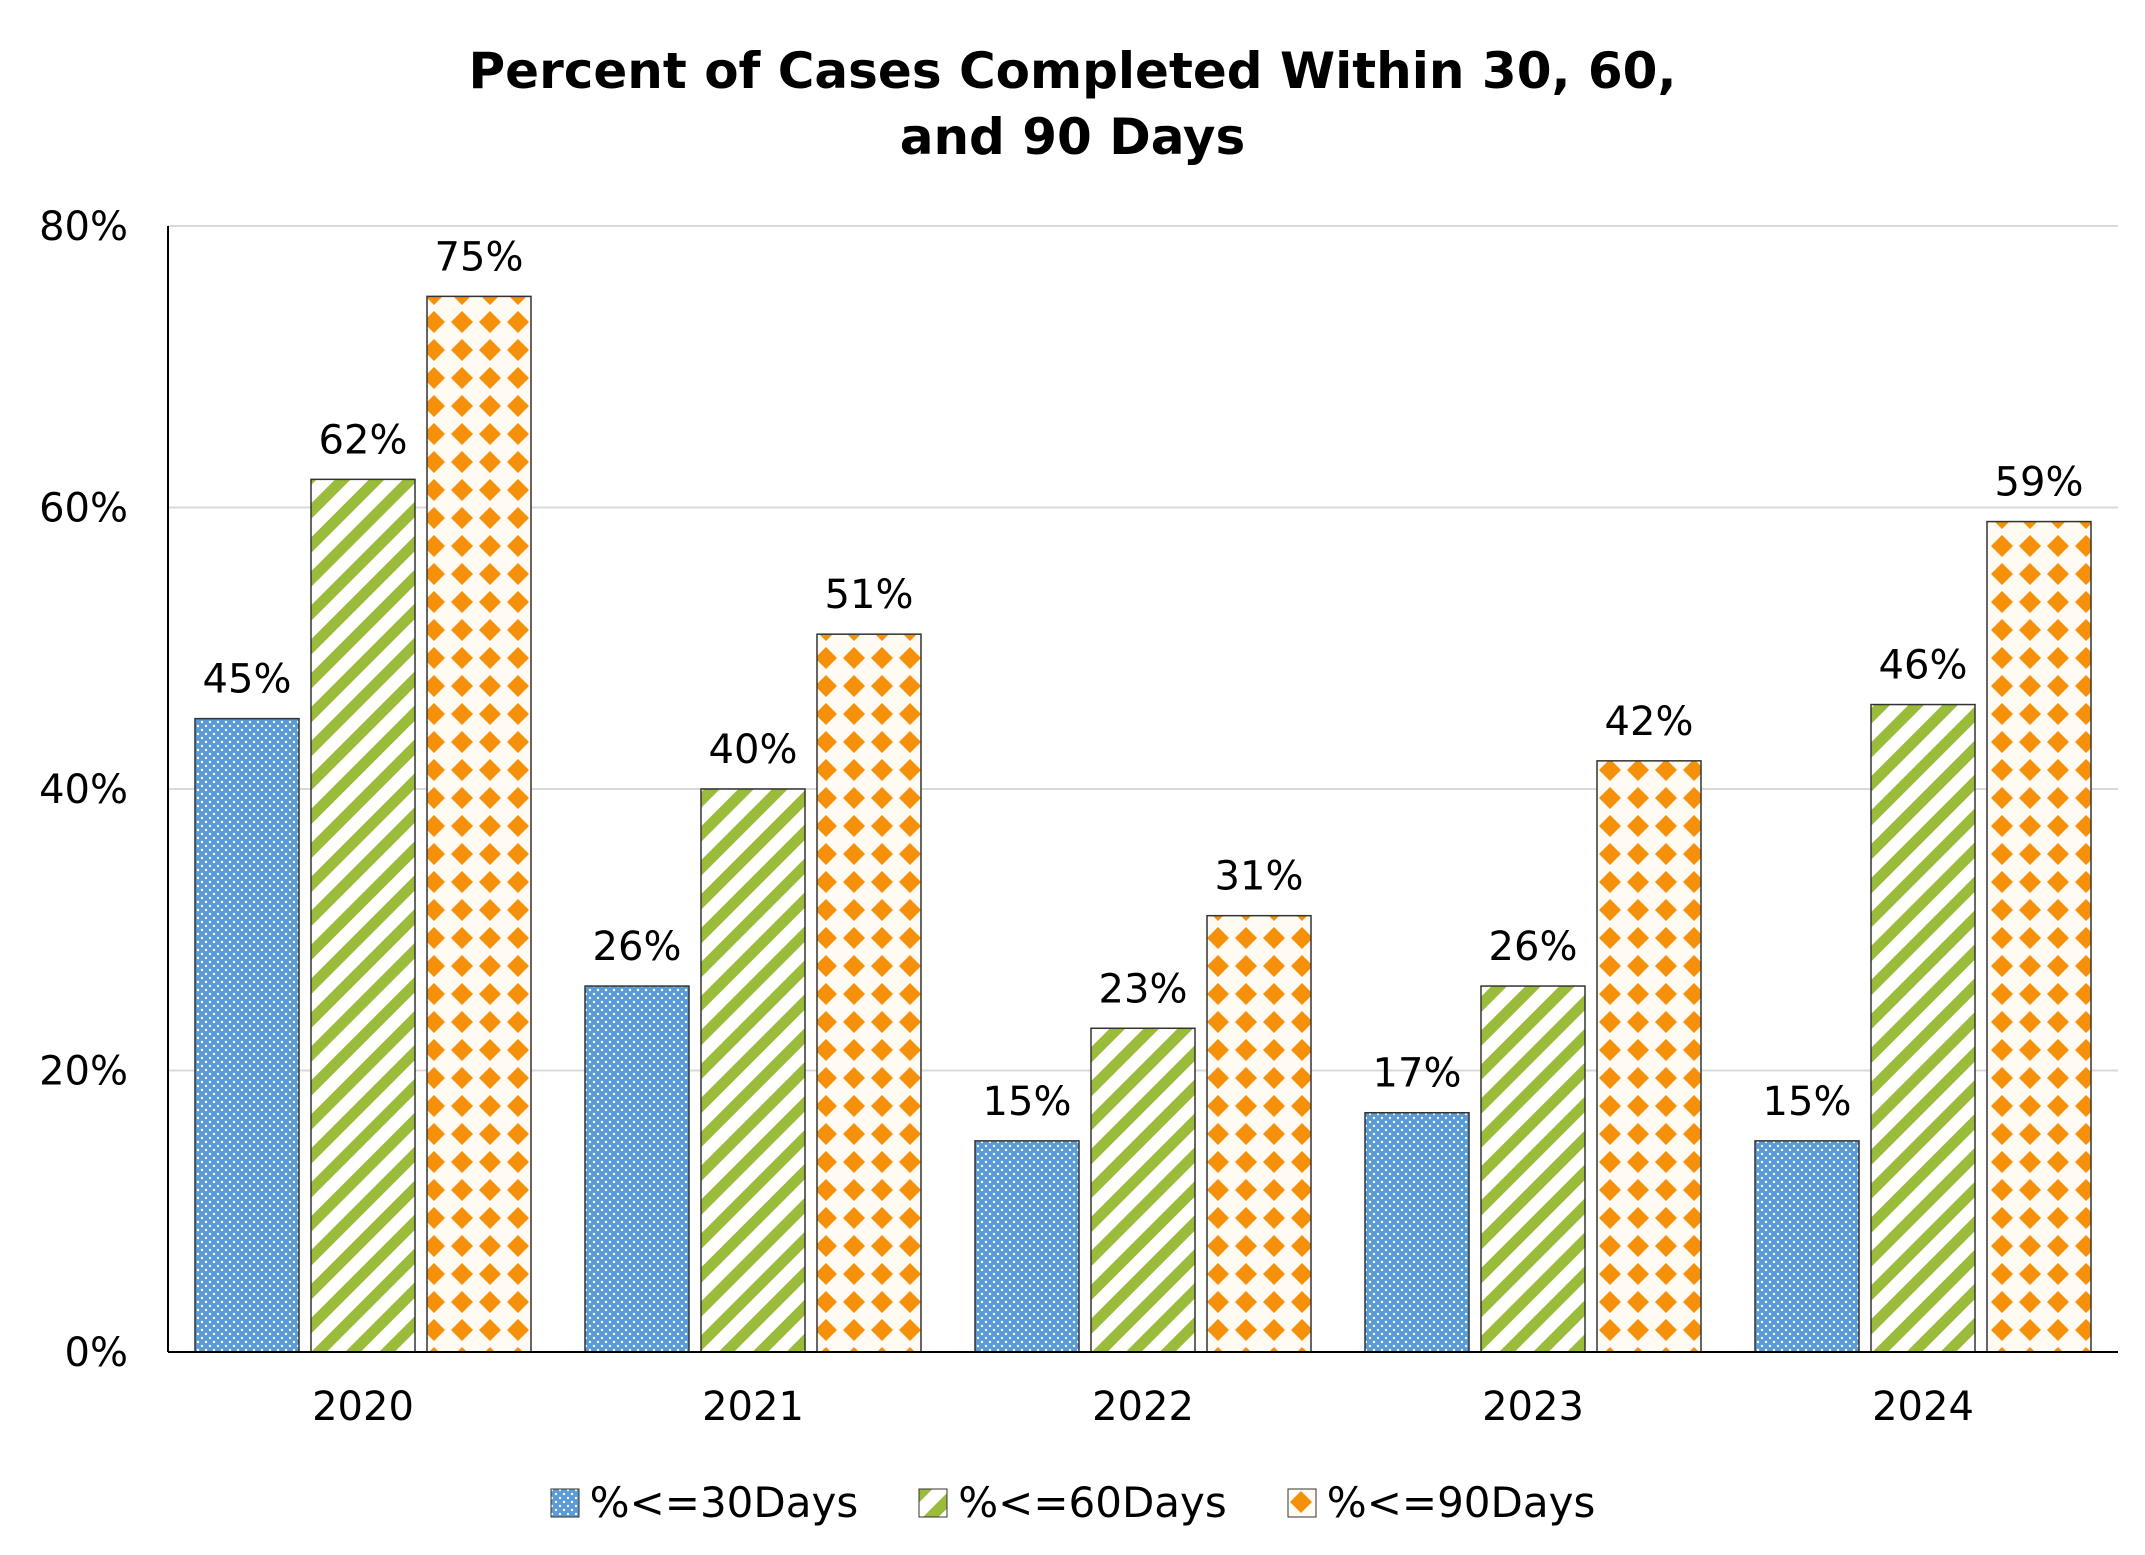 This screenshot has width=2145, height=1555. What do you see at coordinates (83, 509) in the screenshot?
I see `y-tick-label: 60%` at bounding box center [83, 509].